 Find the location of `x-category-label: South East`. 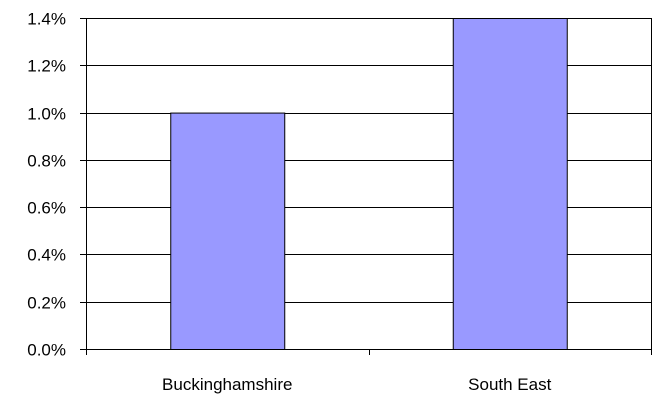

x-category-label: South East is located at coordinates (509, 384).